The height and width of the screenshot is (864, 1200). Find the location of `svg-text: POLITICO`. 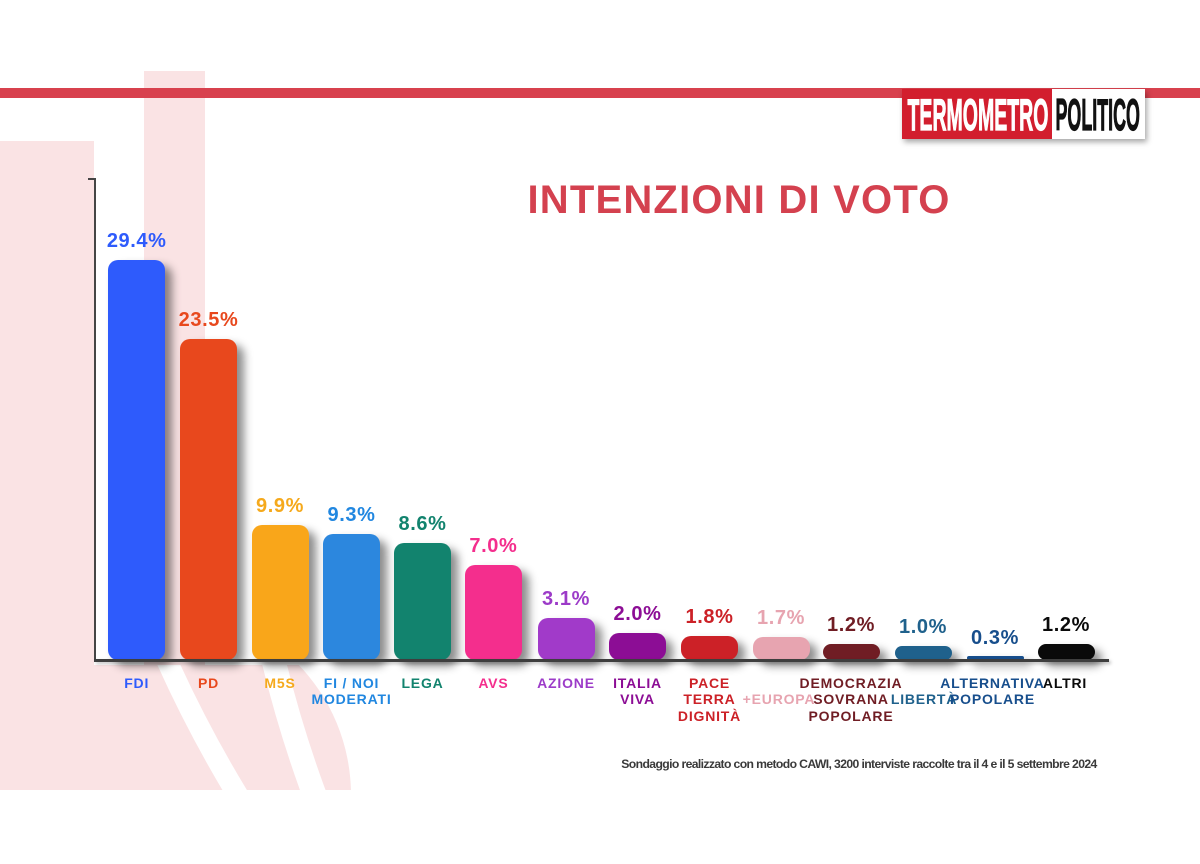

svg-text: POLITICO is located at coordinates (1098, 115).